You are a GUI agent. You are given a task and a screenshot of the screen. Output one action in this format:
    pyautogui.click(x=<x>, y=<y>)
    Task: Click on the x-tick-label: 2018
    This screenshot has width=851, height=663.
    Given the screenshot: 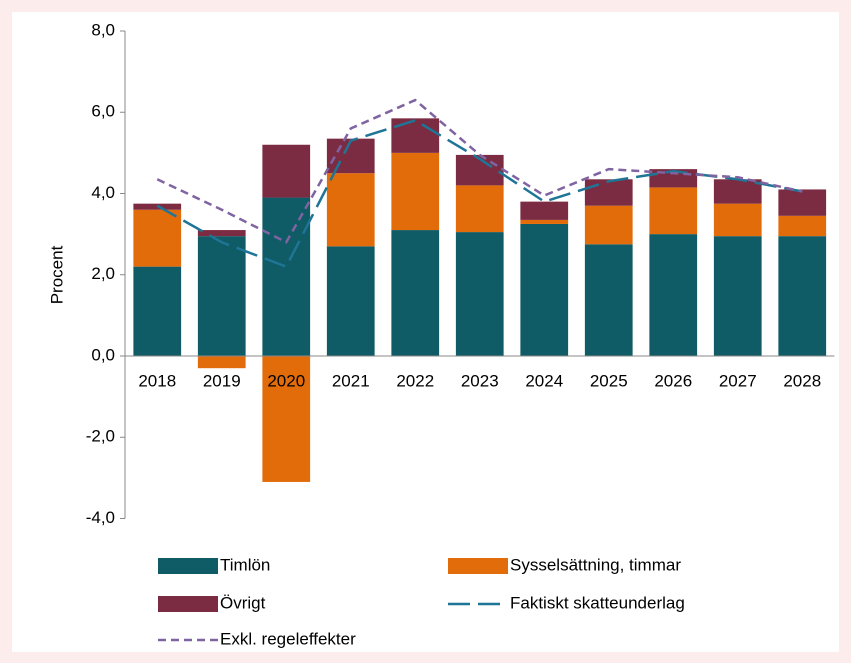 What is the action you would take?
    pyautogui.click(x=157, y=380)
    